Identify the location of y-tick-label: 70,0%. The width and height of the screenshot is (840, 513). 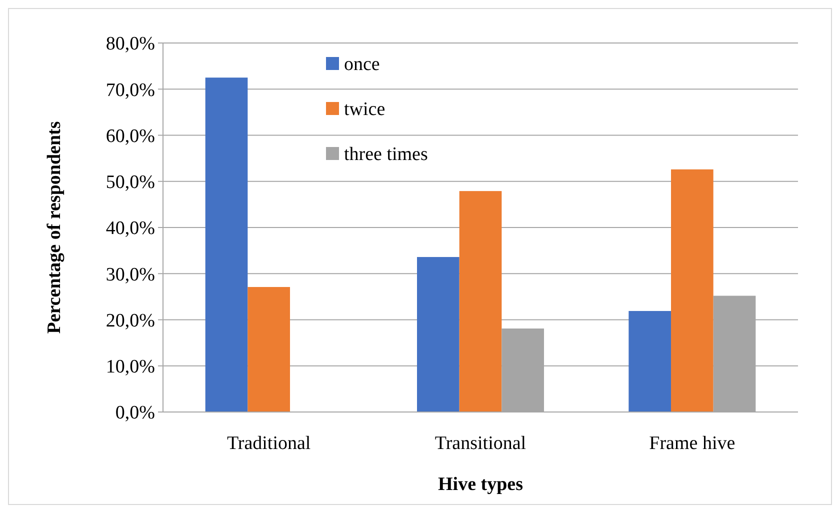
(131, 90).